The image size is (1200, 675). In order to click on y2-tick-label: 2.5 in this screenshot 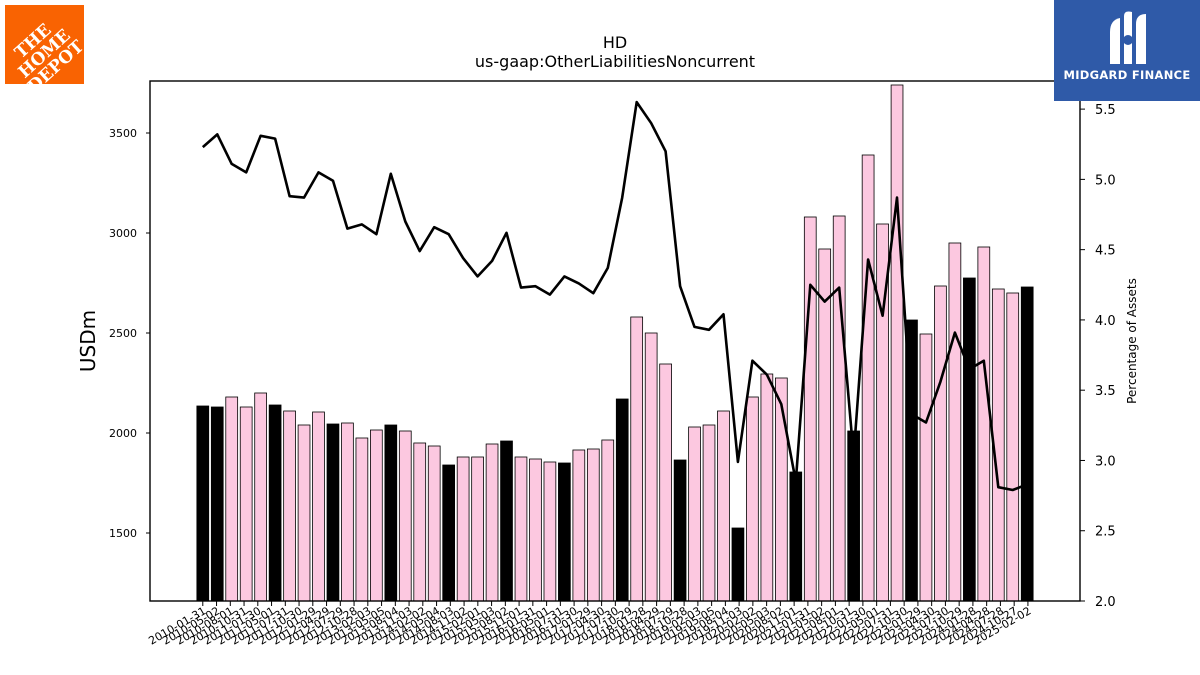, I will do `click(1105, 532)`.